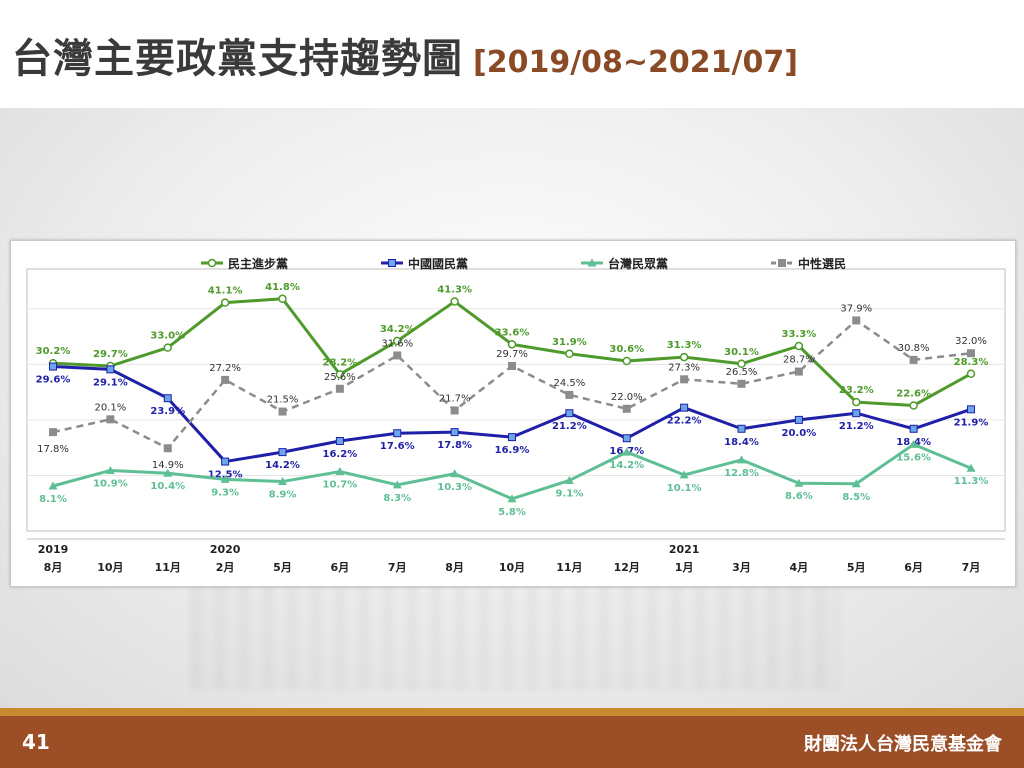  I want to click on data-label: 22.6%, so click(913, 393).